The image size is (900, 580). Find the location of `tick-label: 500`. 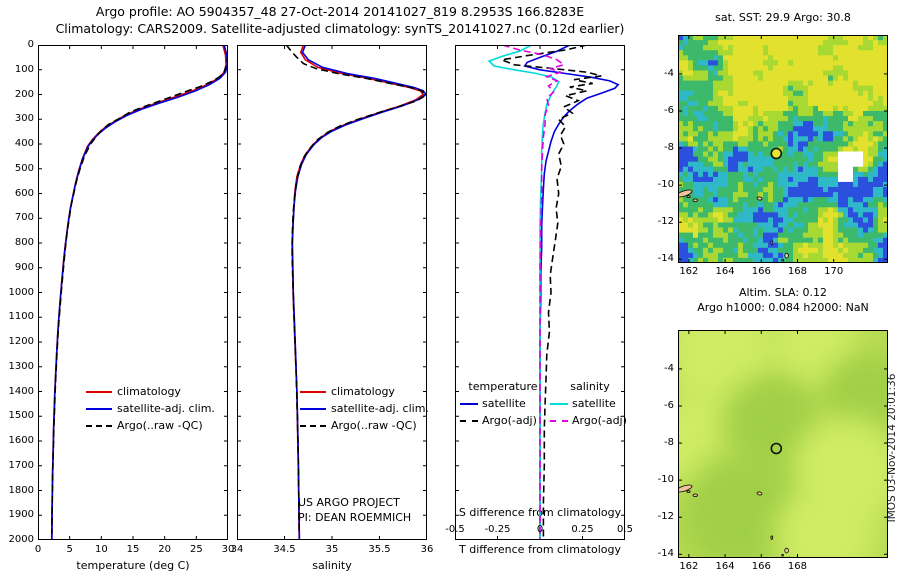

tick-label: 500 is located at coordinates (24, 168).